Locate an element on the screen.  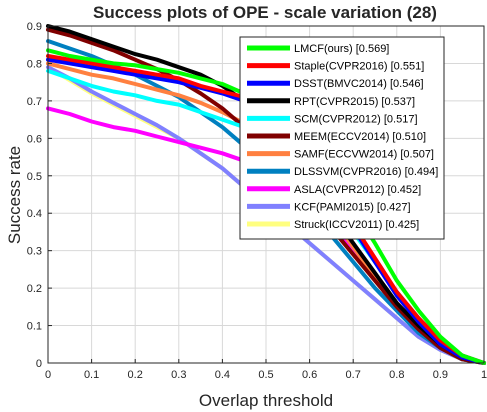
x-tick-label: 1 is located at coordinates (484, 375).